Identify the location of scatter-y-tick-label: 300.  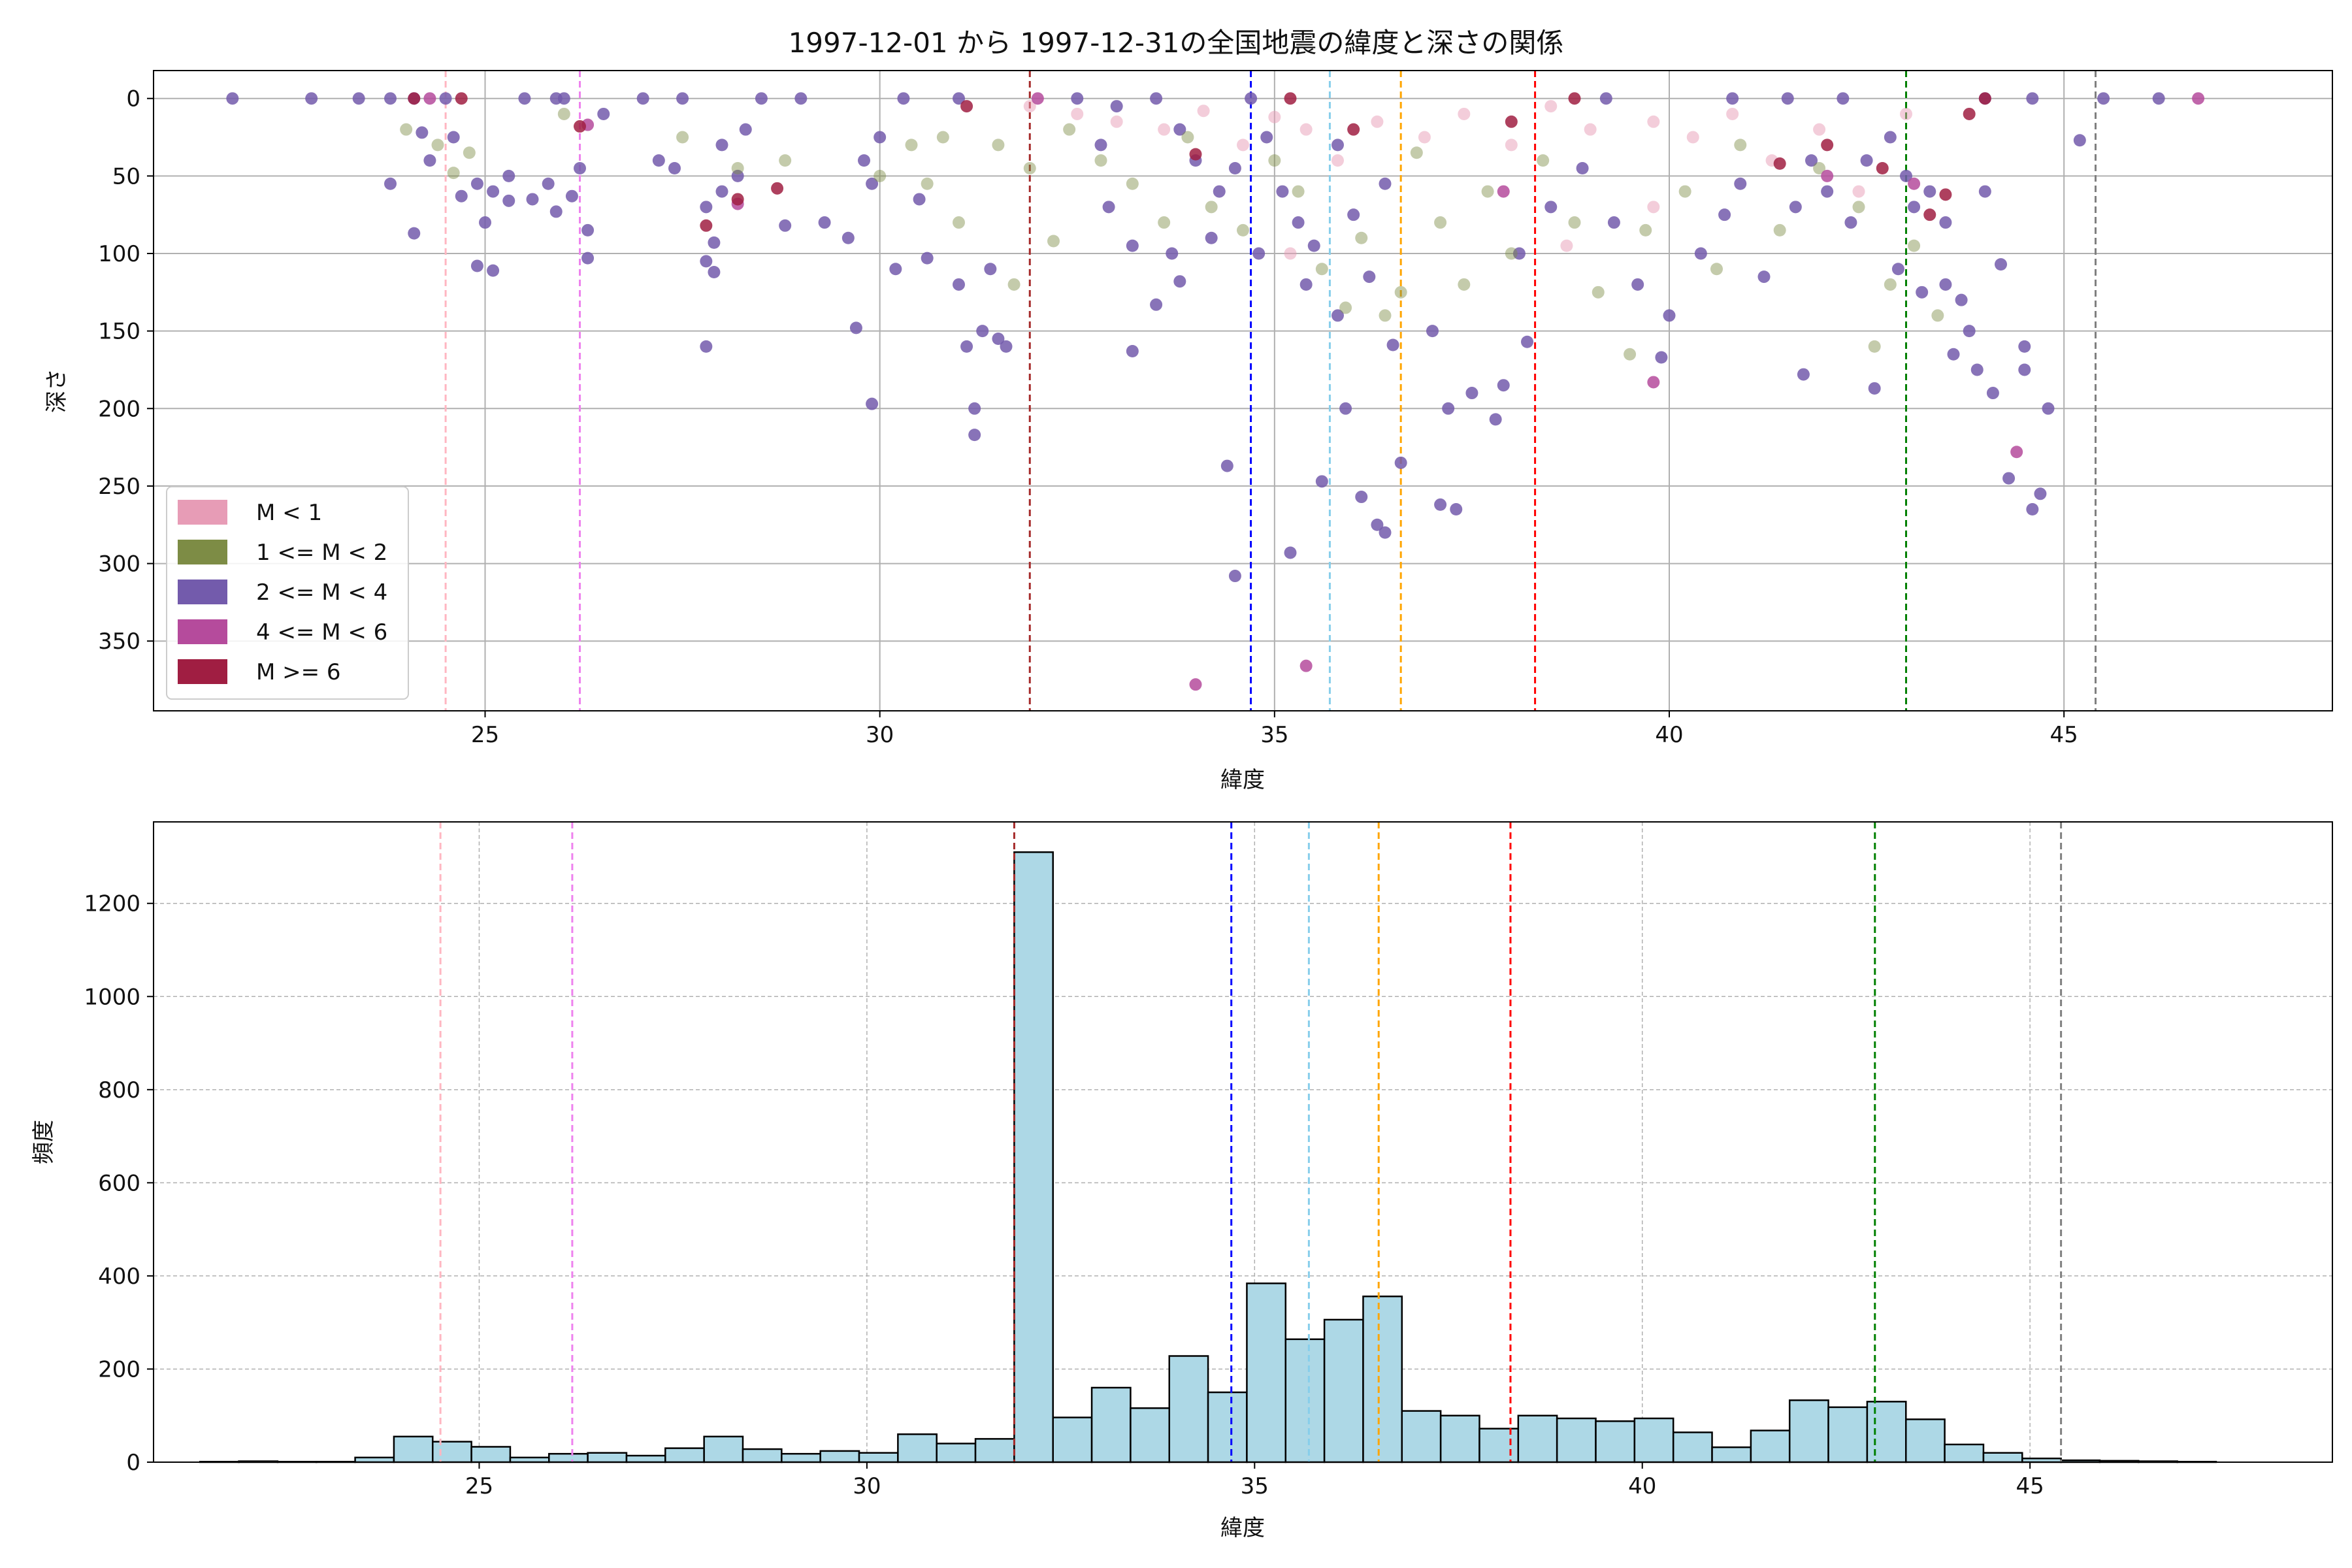
(119, 564).